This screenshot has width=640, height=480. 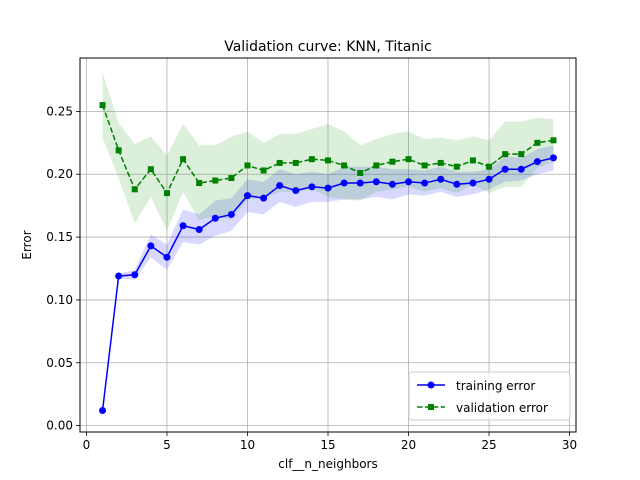 What do you see at coordinates (327, 445) in the screenshot?
I see `x-tick-label: 15` at bounding box center [327, 445].